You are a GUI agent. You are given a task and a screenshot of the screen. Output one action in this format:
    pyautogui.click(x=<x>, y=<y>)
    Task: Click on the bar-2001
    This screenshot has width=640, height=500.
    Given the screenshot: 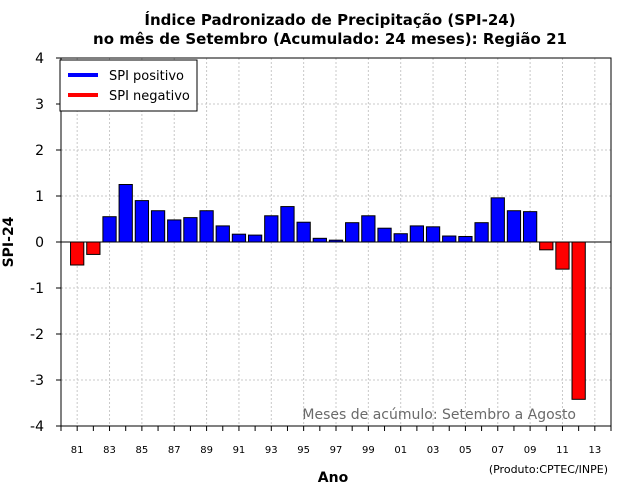 What is the action you would take?
    pyautogui.click(x=400, y=238)
    